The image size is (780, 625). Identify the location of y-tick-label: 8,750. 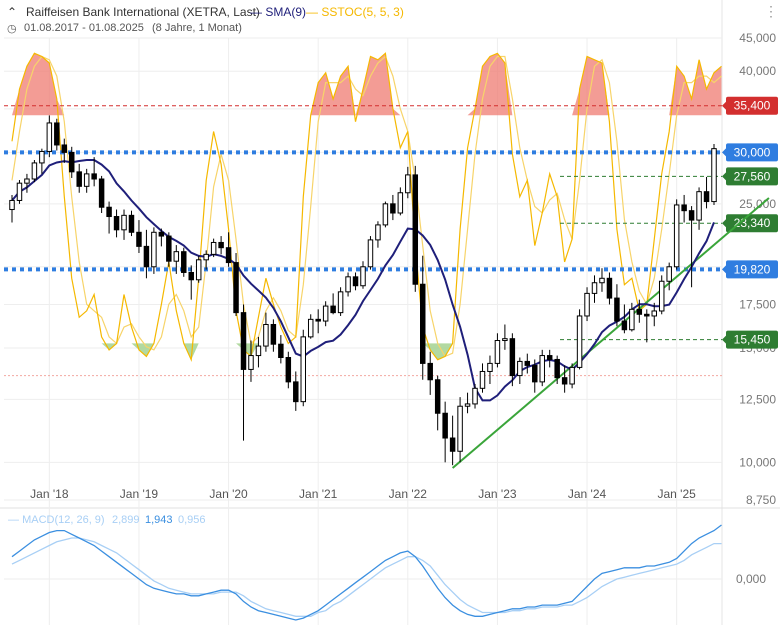
(761, 500).